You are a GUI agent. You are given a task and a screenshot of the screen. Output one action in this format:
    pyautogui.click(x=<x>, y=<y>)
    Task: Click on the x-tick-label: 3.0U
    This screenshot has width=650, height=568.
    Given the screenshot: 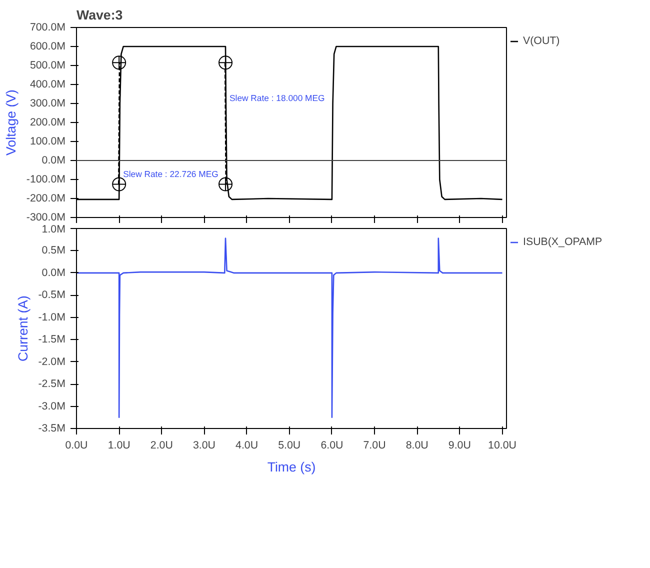 What is the action you would take?
    pyautogui.click(x=204, y=446)
    